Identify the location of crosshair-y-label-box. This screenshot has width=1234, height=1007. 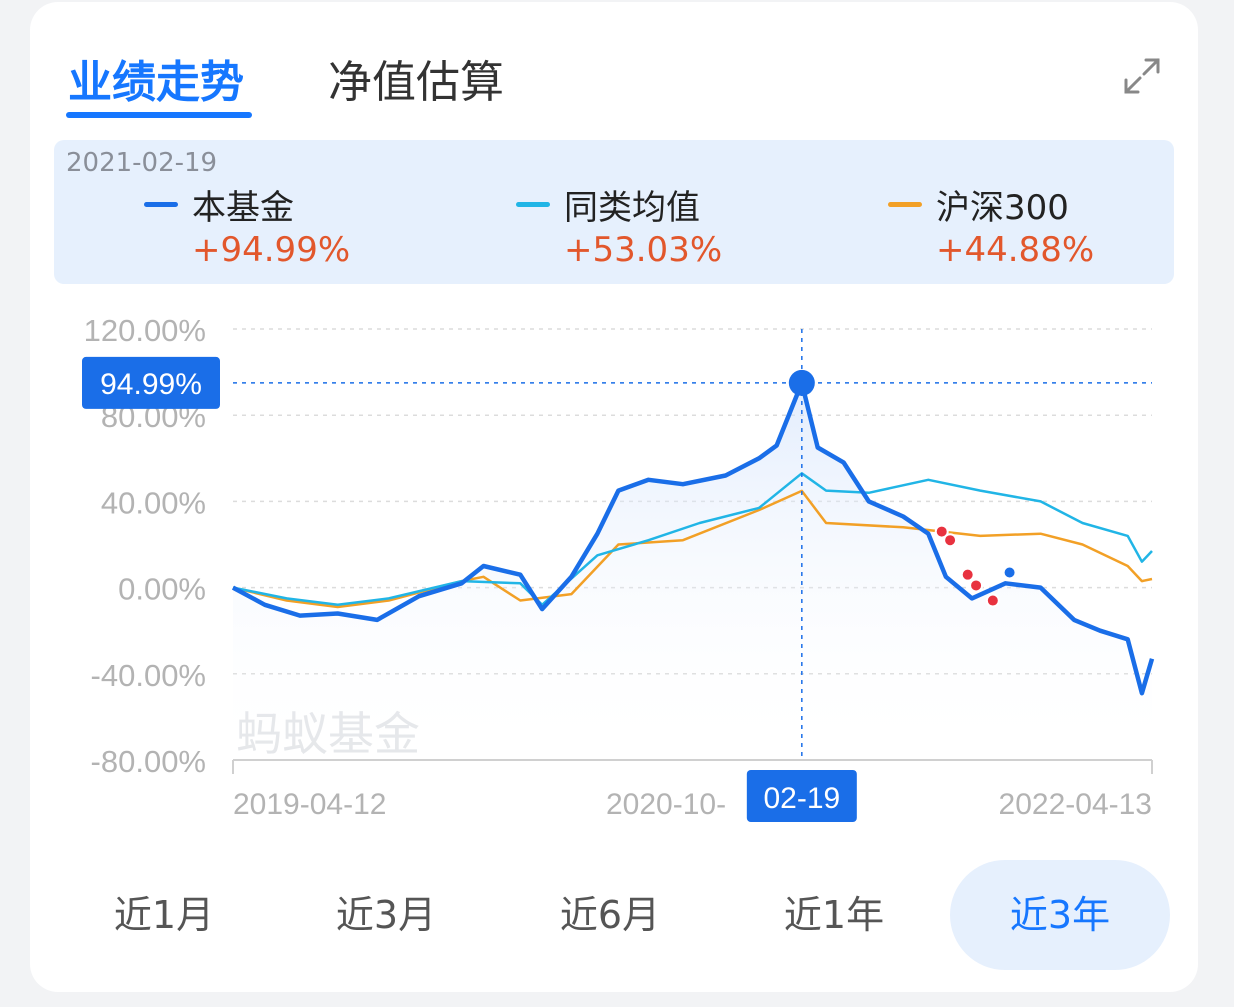
(151, 382).